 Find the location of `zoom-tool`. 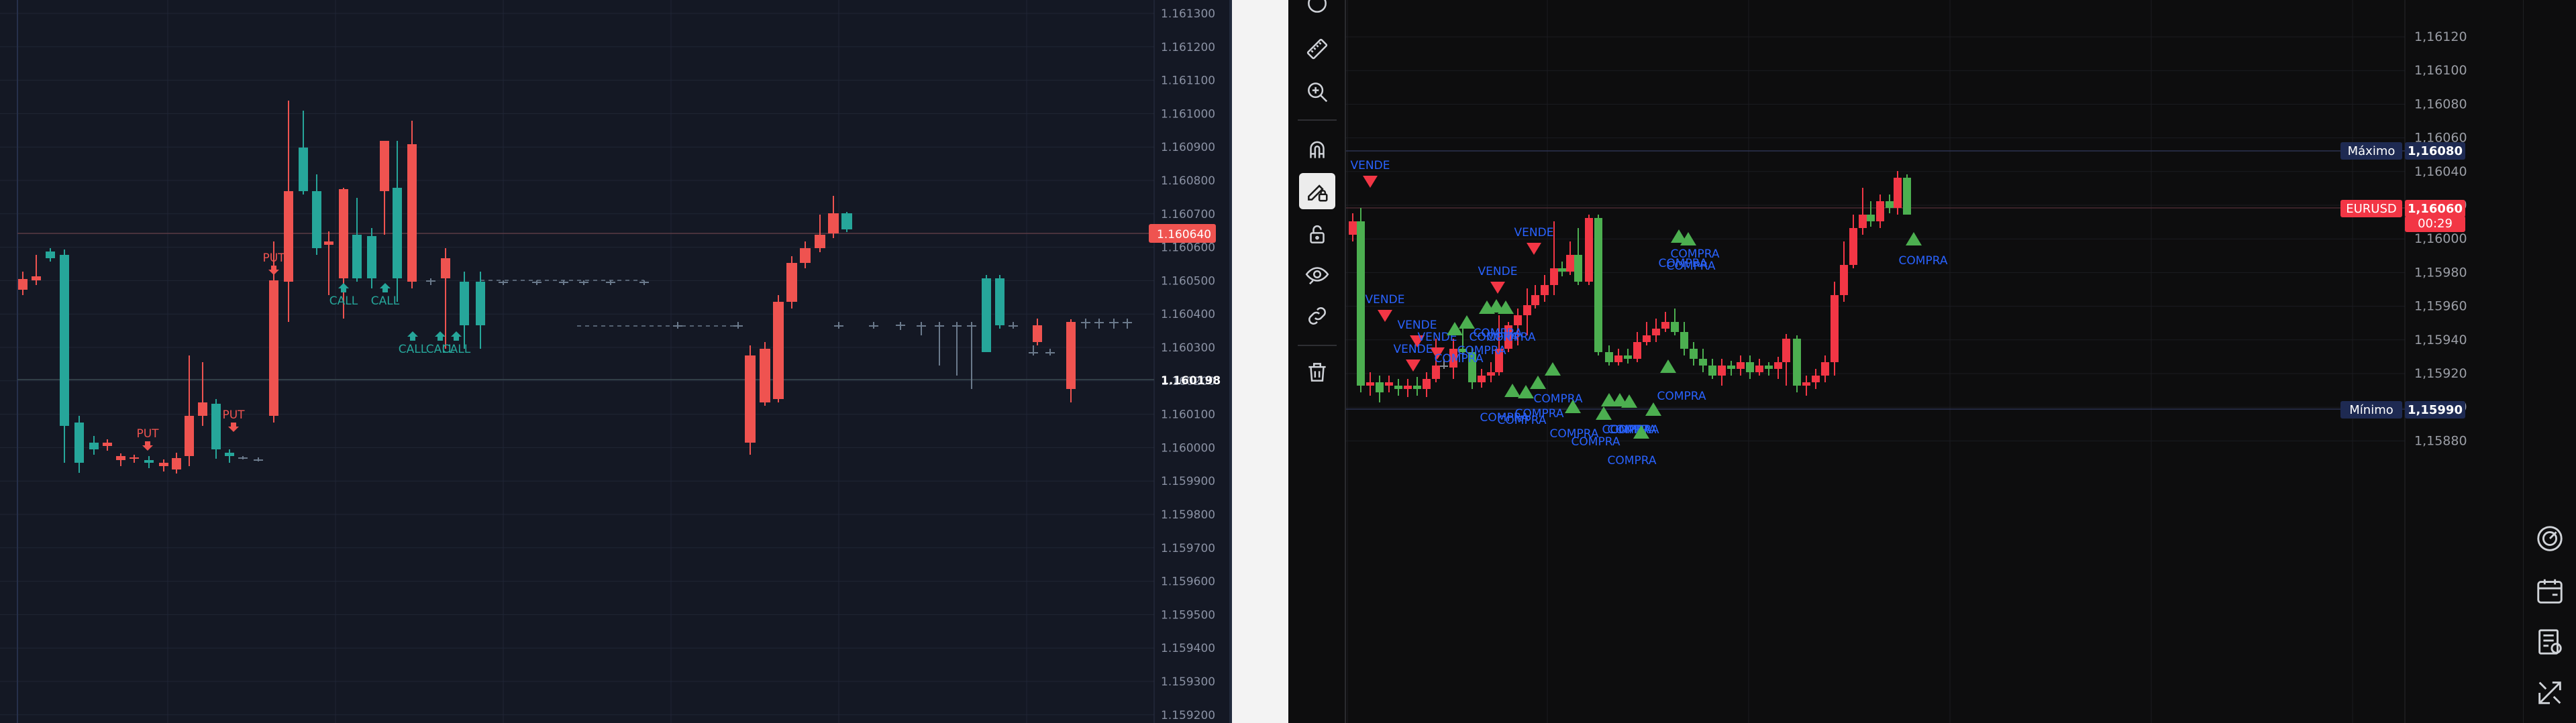

zoom-tool is located at coordinates (1317, 92).